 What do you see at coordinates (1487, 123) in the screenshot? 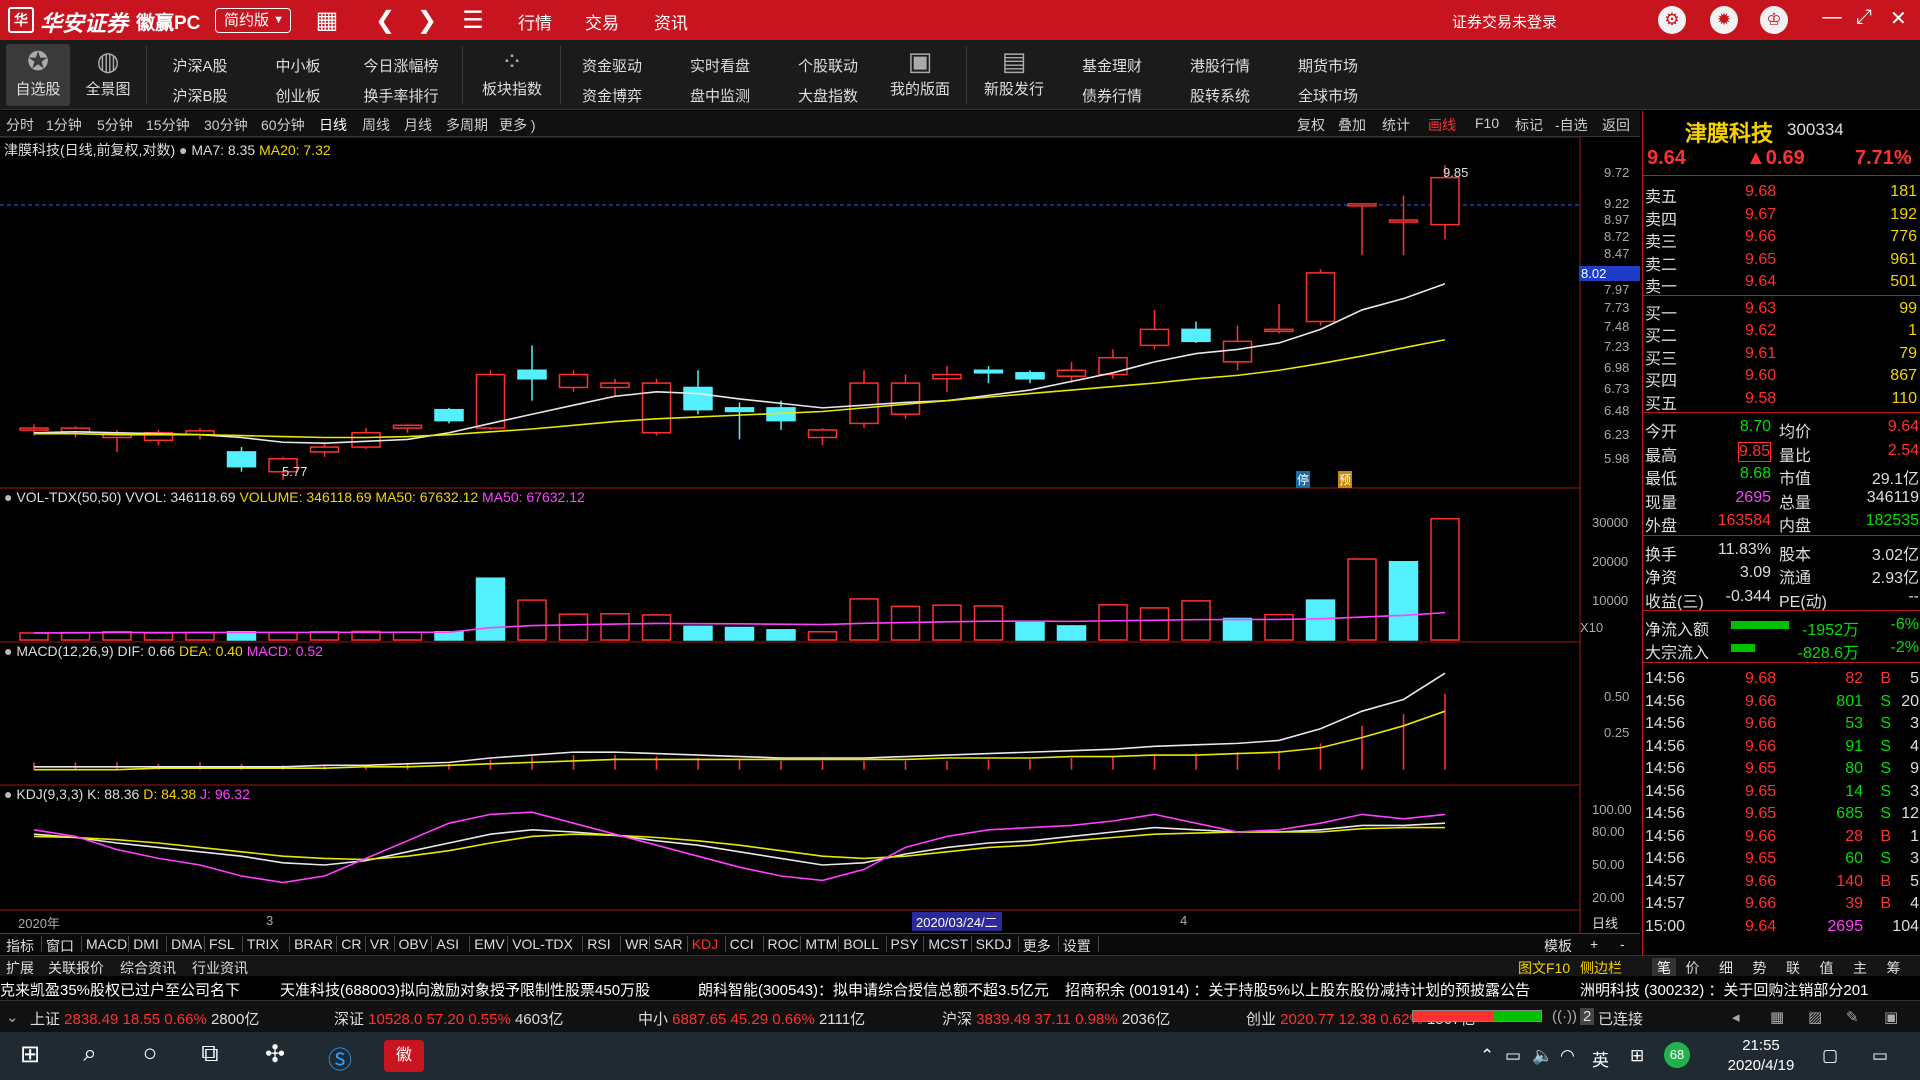
I see `tool-f10: F10` at bounding box center [1487, 123].